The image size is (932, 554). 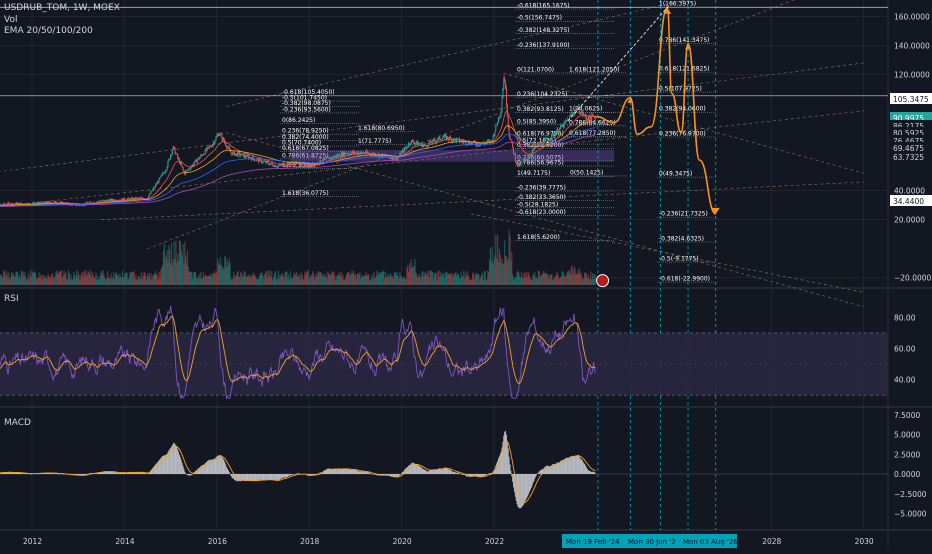 What do you see at coordinates (643, 146) in the screenshot?
I see `projection-path` at bounding box center [643, 146].